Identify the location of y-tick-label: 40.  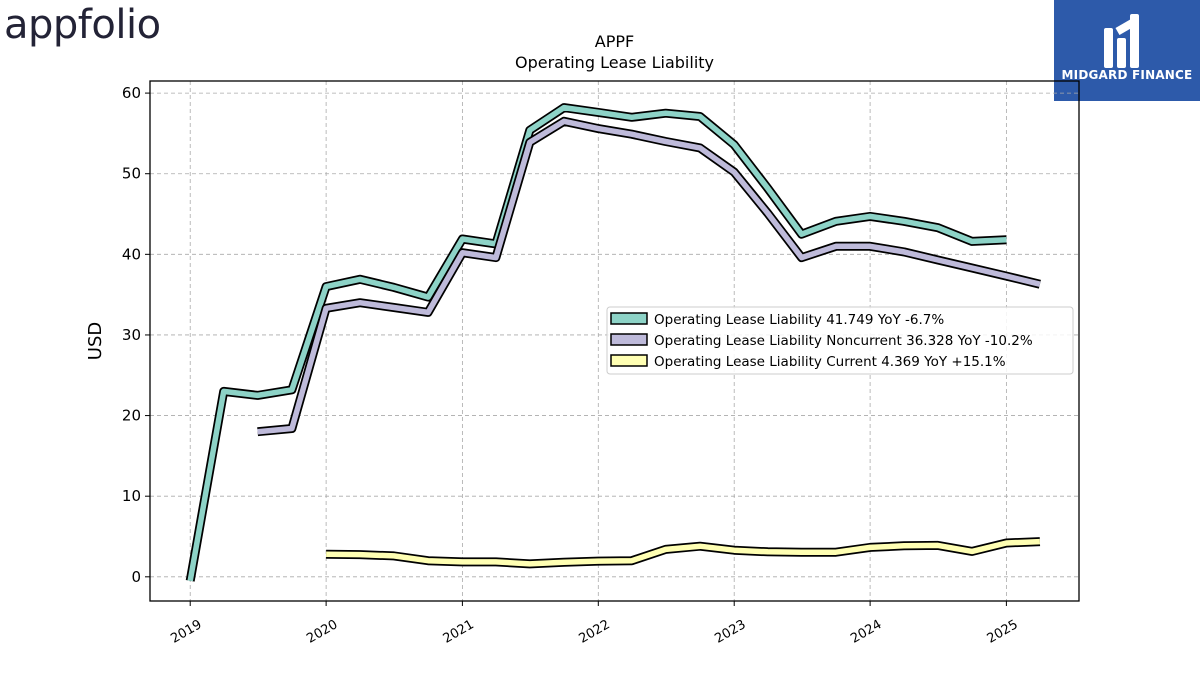
(131, 254).